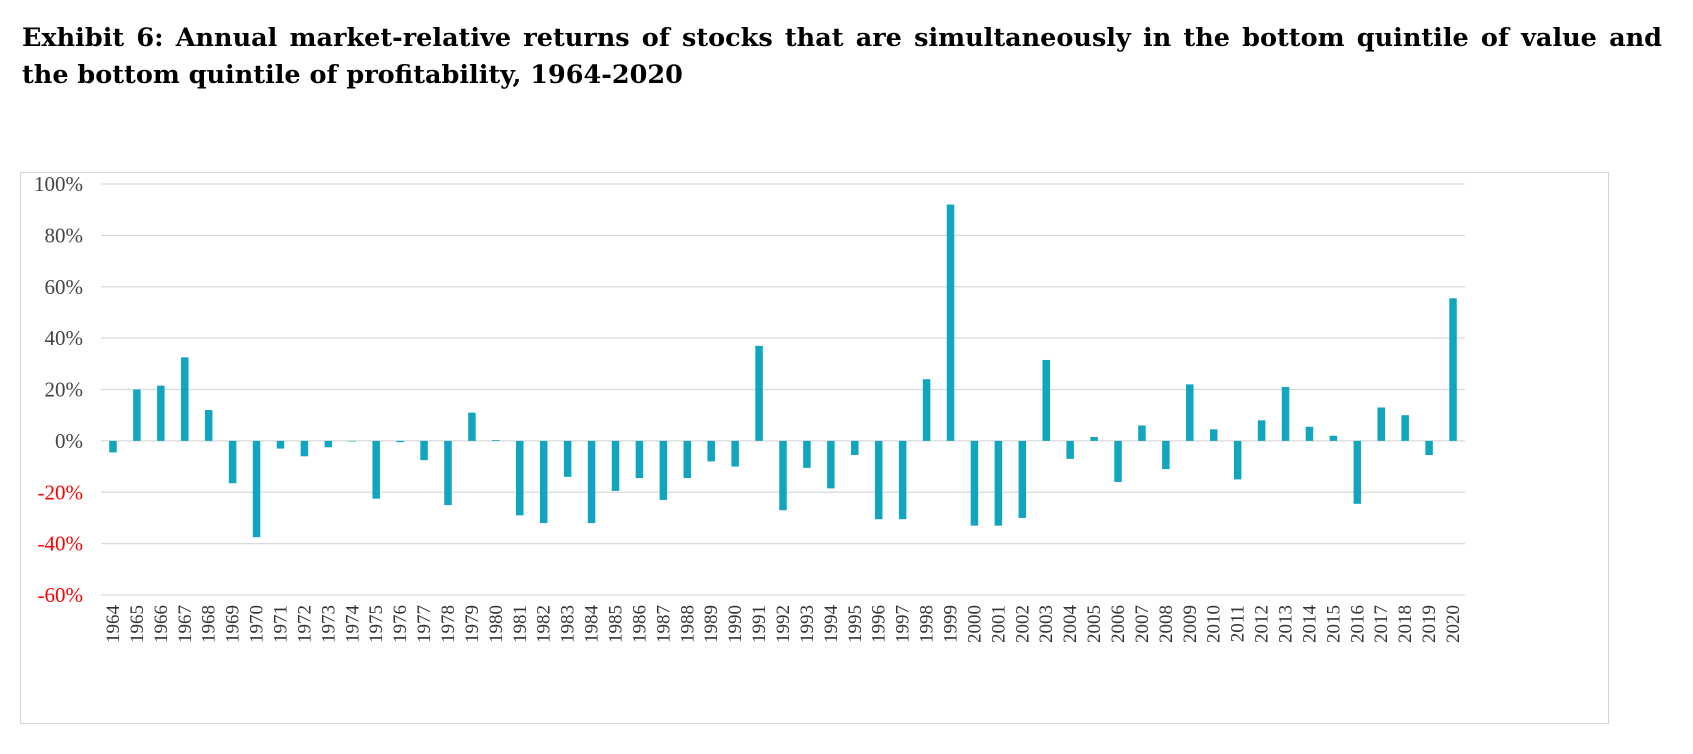  I want to click on bar-1991, so click(759, 393).